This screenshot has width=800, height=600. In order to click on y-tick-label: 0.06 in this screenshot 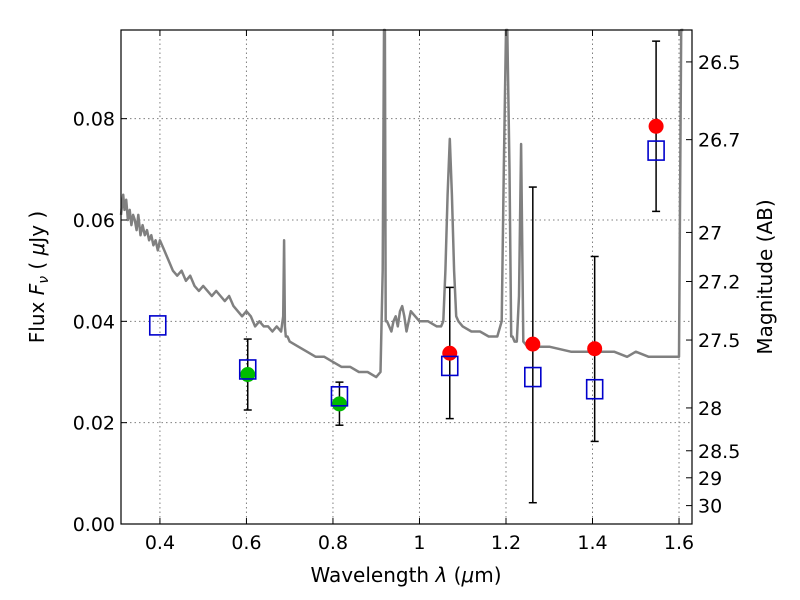, I will do `click(94, 221)`.